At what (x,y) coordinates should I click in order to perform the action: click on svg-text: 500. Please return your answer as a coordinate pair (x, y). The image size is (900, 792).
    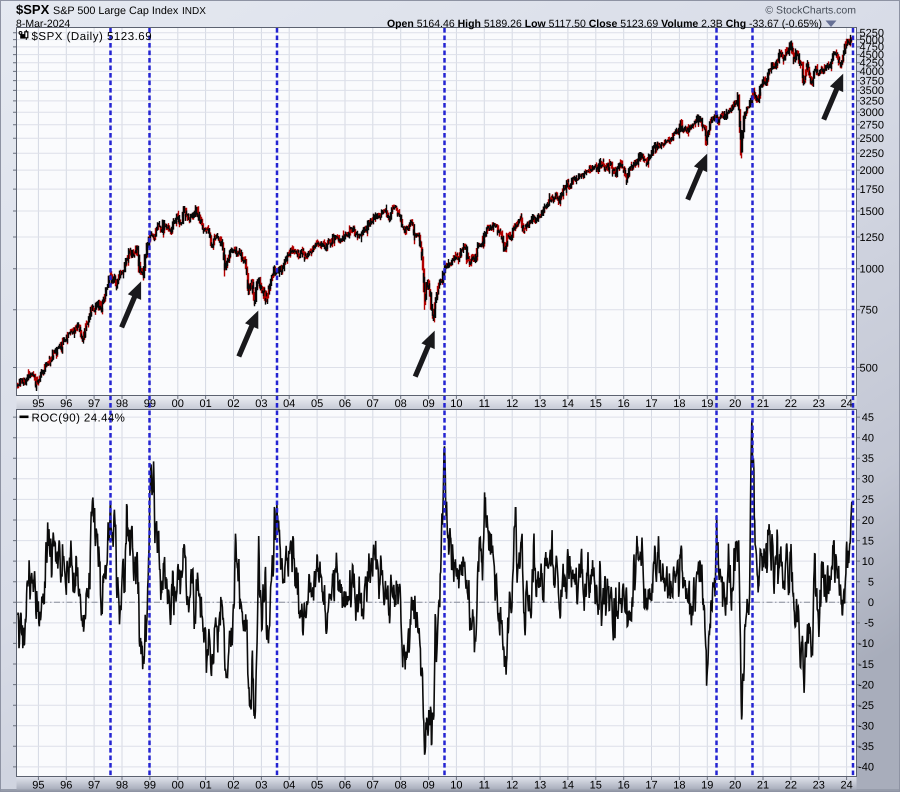
    Looking at the image, I should click on (869, 368).